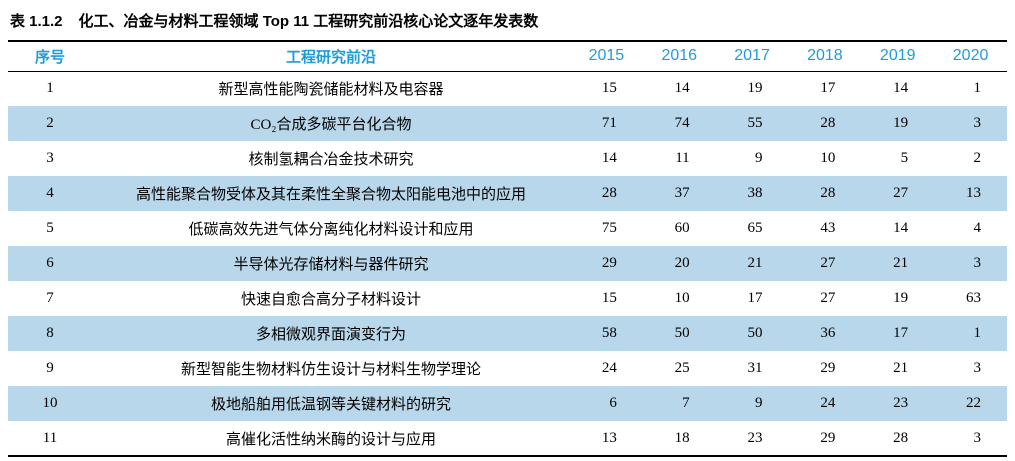  I want to click on row-number: 1, so click(50, 88).